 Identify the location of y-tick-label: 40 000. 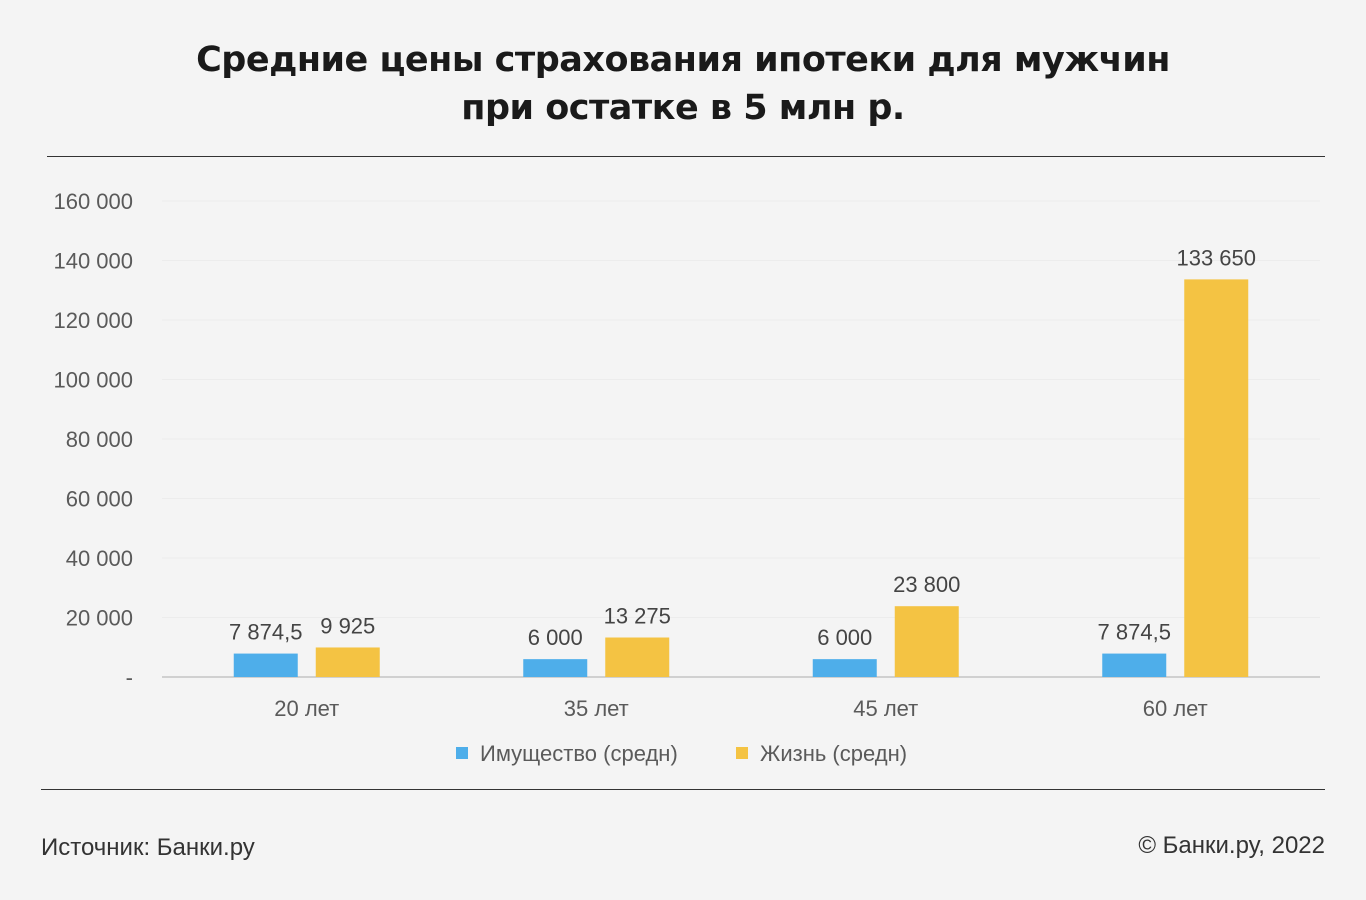
(99, 558).